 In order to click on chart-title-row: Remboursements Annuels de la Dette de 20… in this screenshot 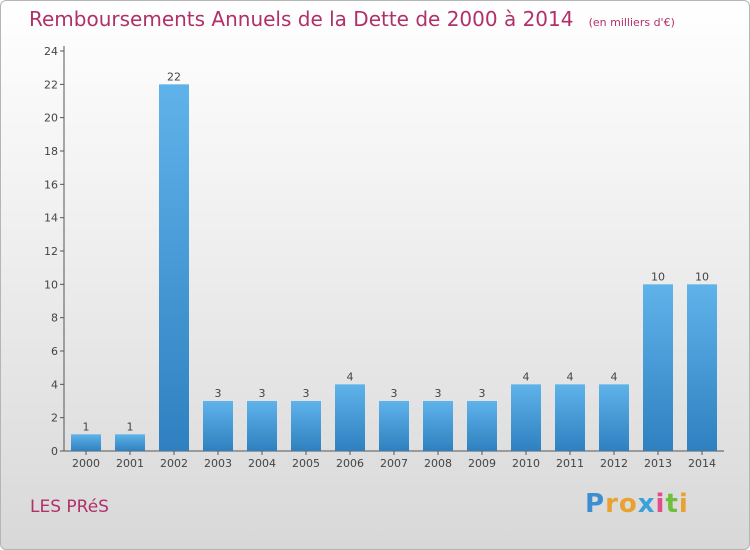, I will do `click(352, 19)`.